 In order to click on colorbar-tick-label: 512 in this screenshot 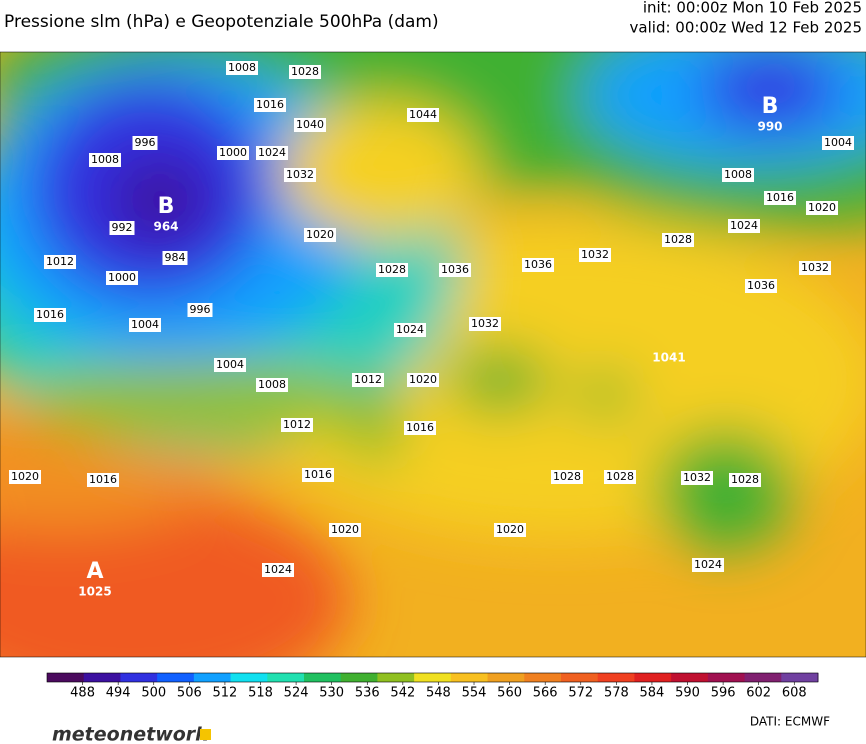, I will do `click(225, 693)`.